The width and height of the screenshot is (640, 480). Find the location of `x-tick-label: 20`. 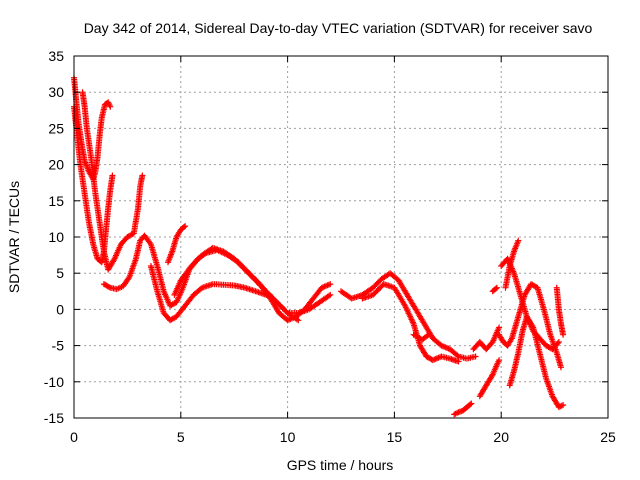

x-tick-label: 20 is located at coordinates (501, 437).